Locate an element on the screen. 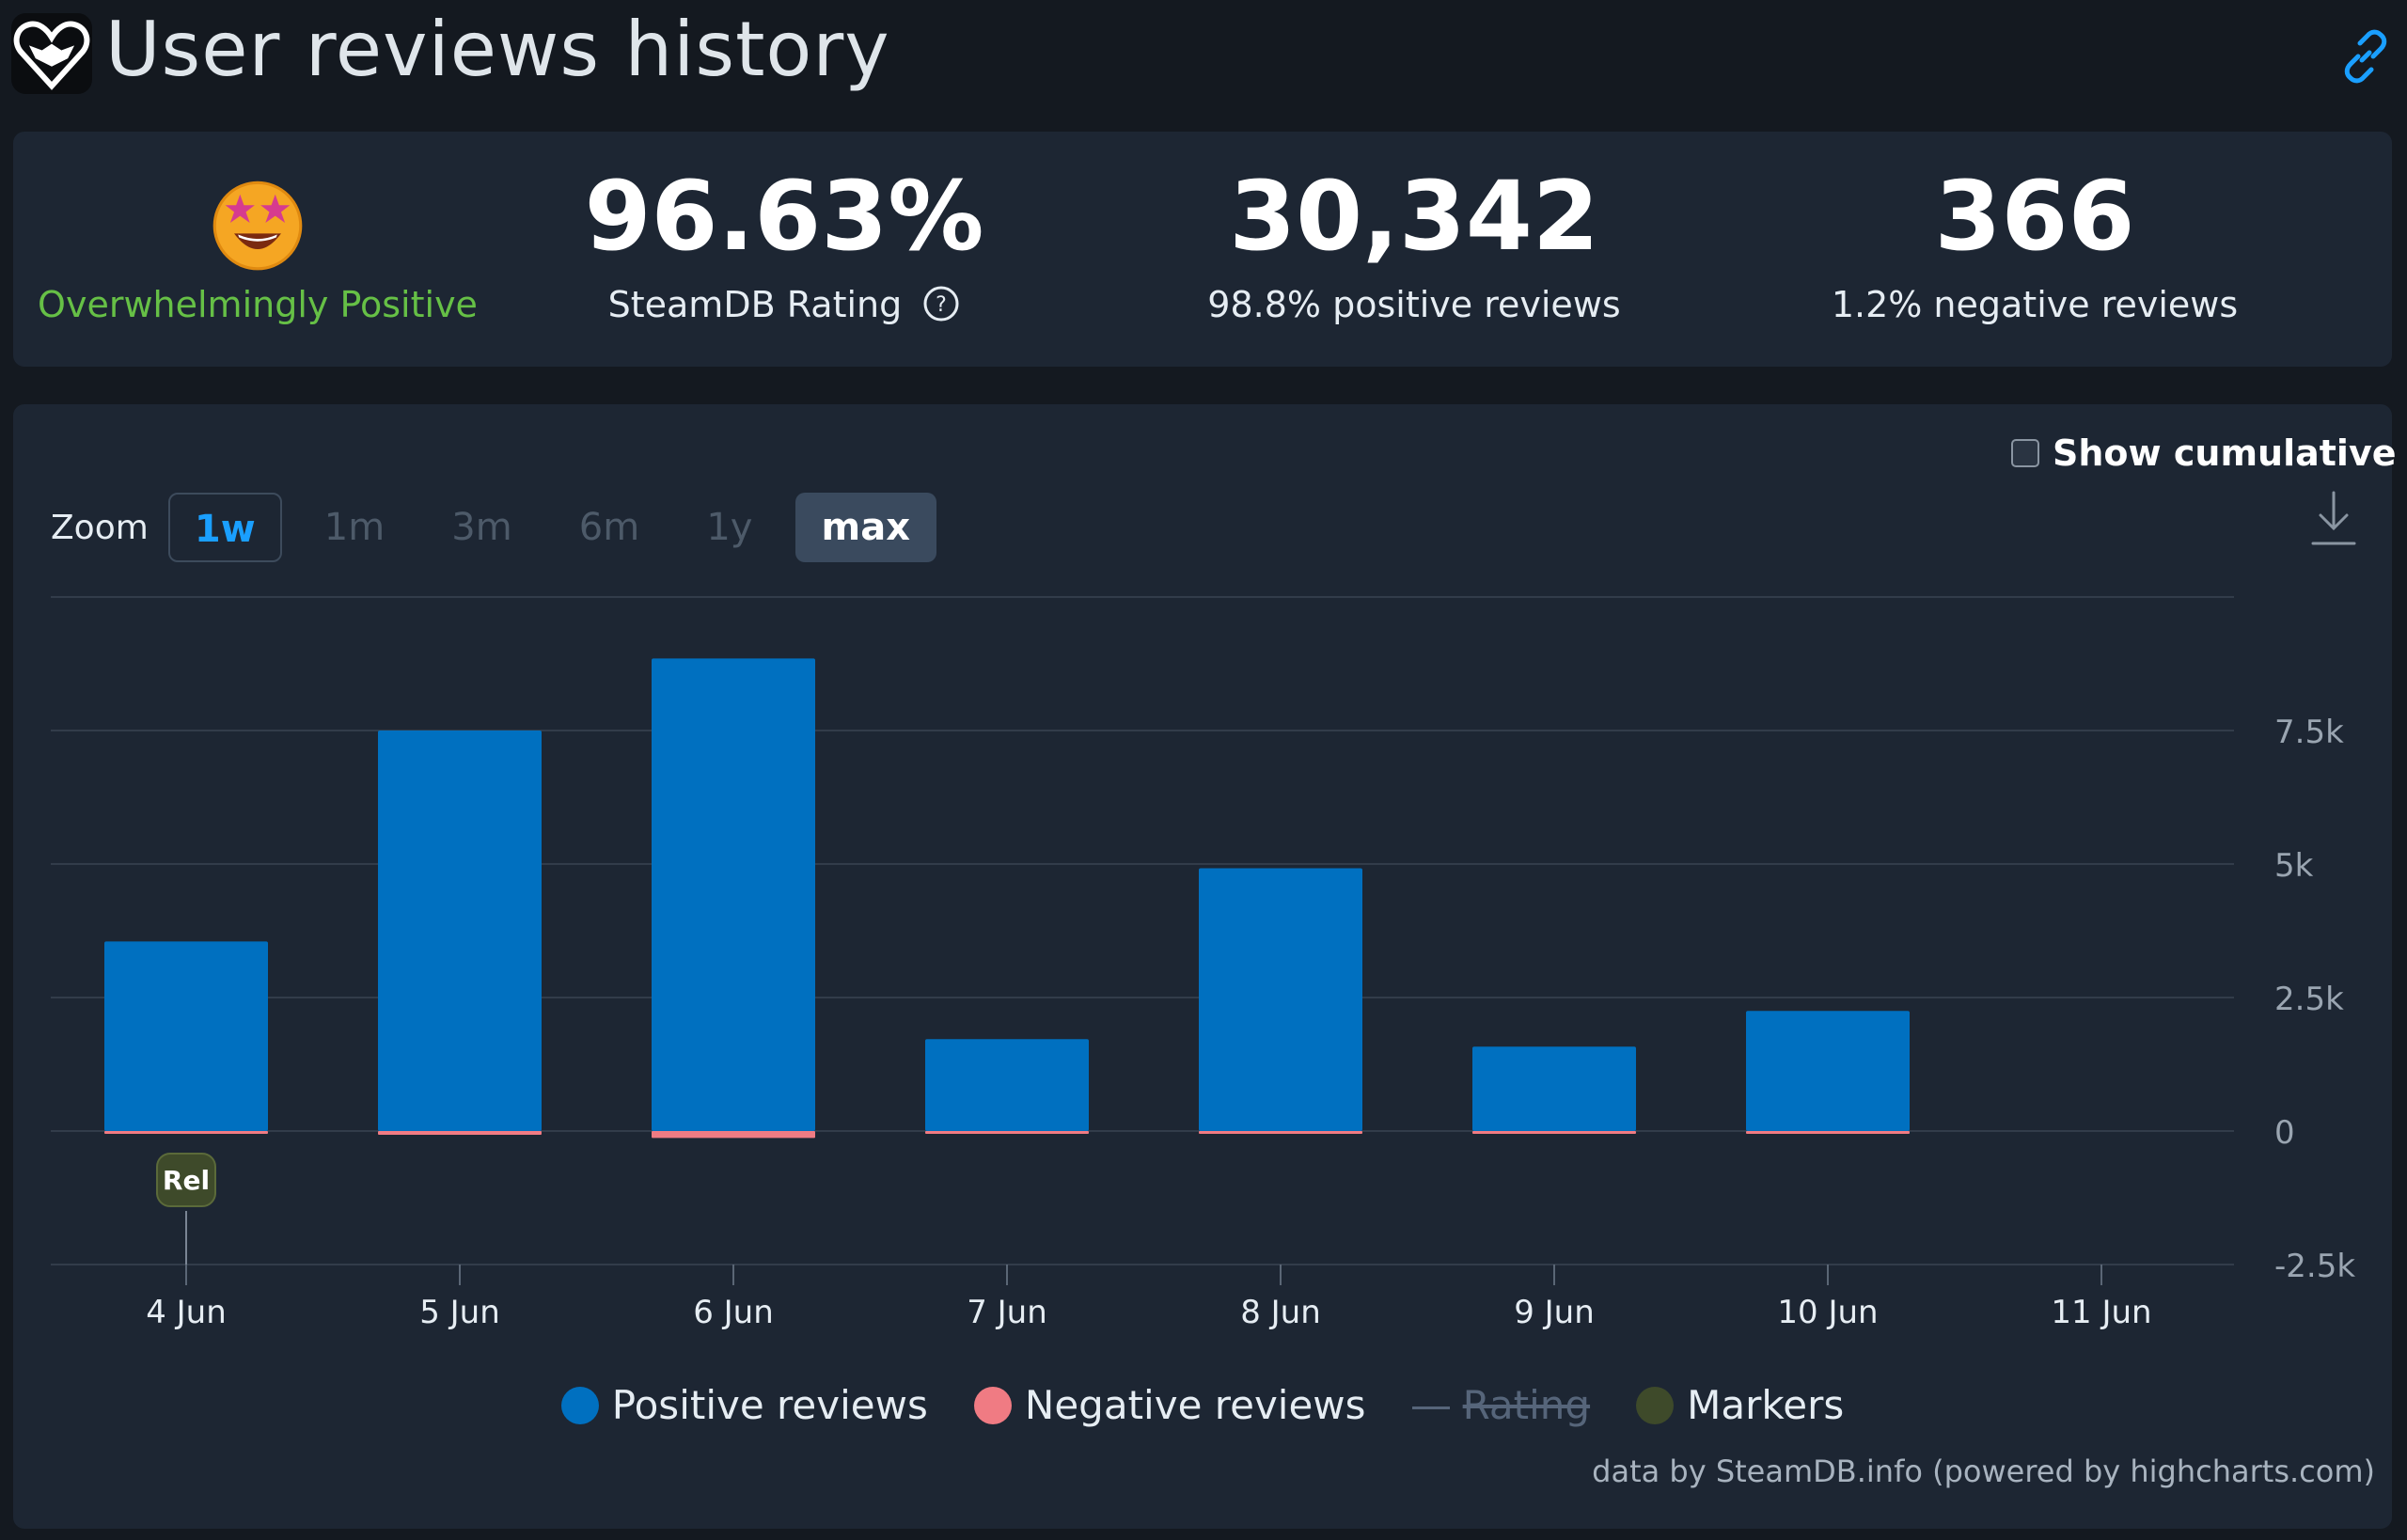  negative-column: 366 1.2% negative reviews is located at coordinates (2035, 249).